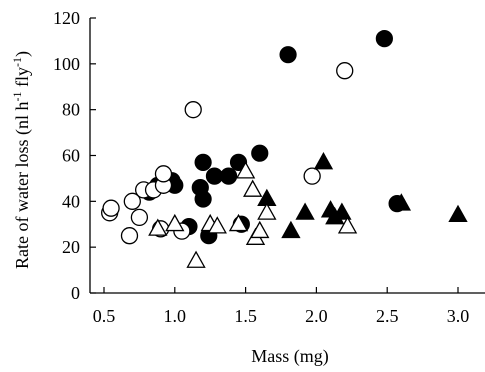 Image resolution: width=485 pixels, height=372 pixels. I want to click on y-tick-label: 40, so click(71, 201).